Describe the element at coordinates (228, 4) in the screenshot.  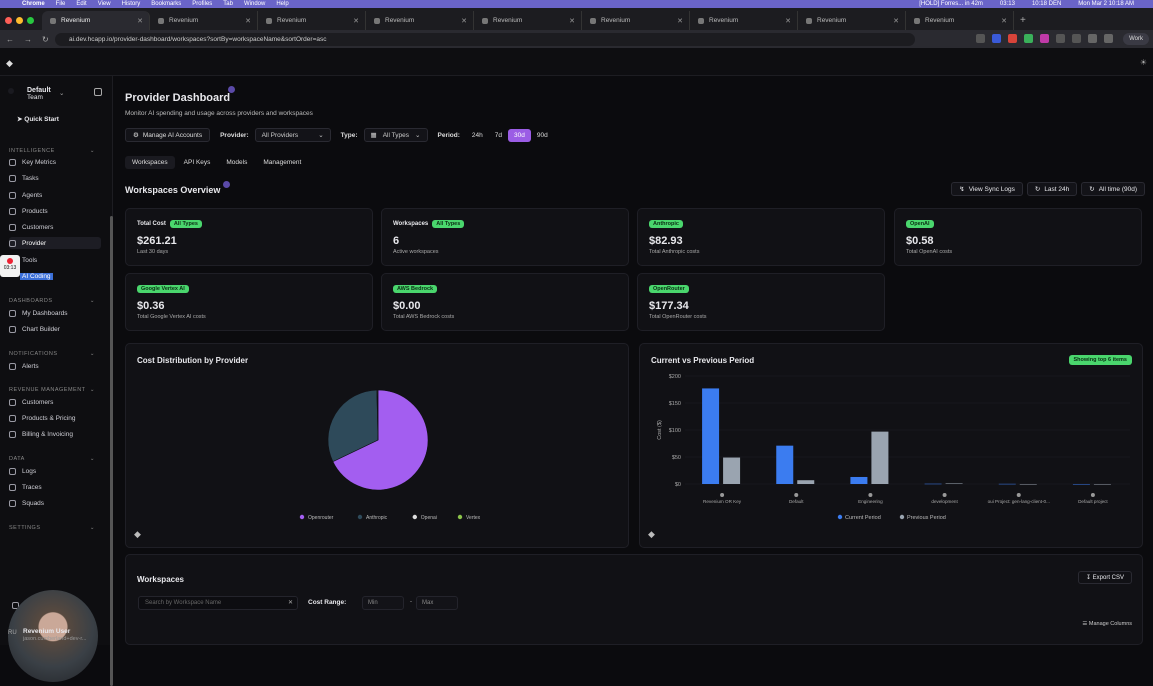
I see `menu-tab: Tab` at that location.